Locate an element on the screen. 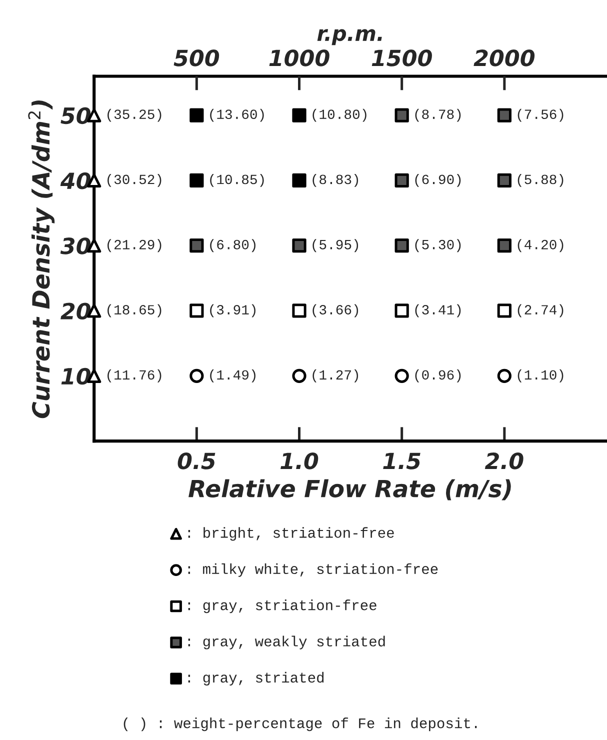 The width and height of the screenshot is (607, 740). annotation: (4.20) is located at coordinates (541, 245).